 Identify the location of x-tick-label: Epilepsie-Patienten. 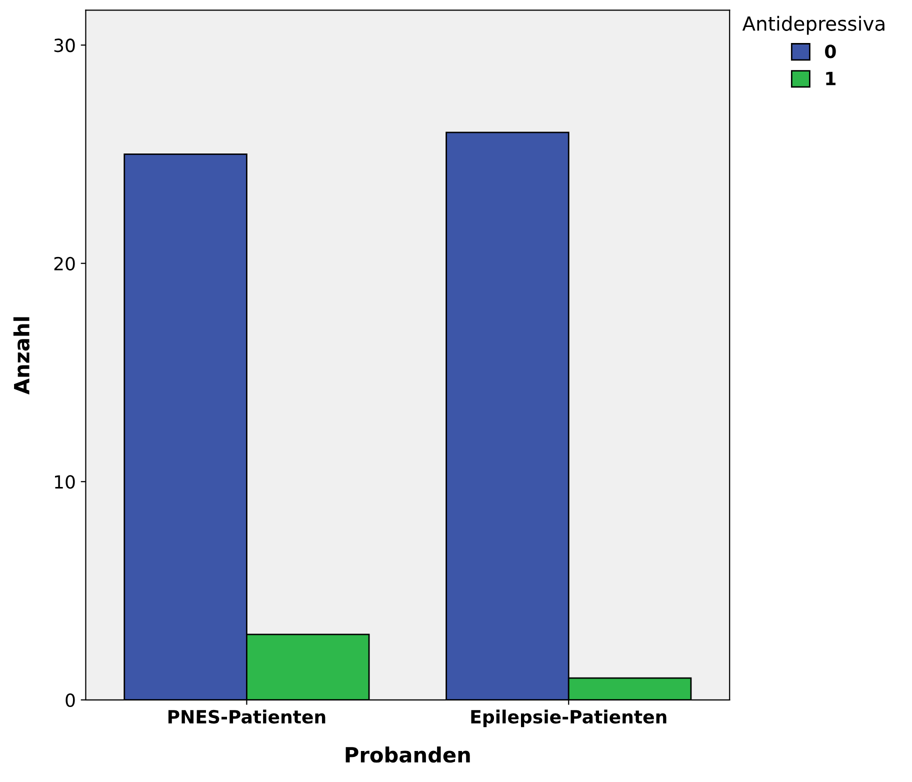
(568, 719).